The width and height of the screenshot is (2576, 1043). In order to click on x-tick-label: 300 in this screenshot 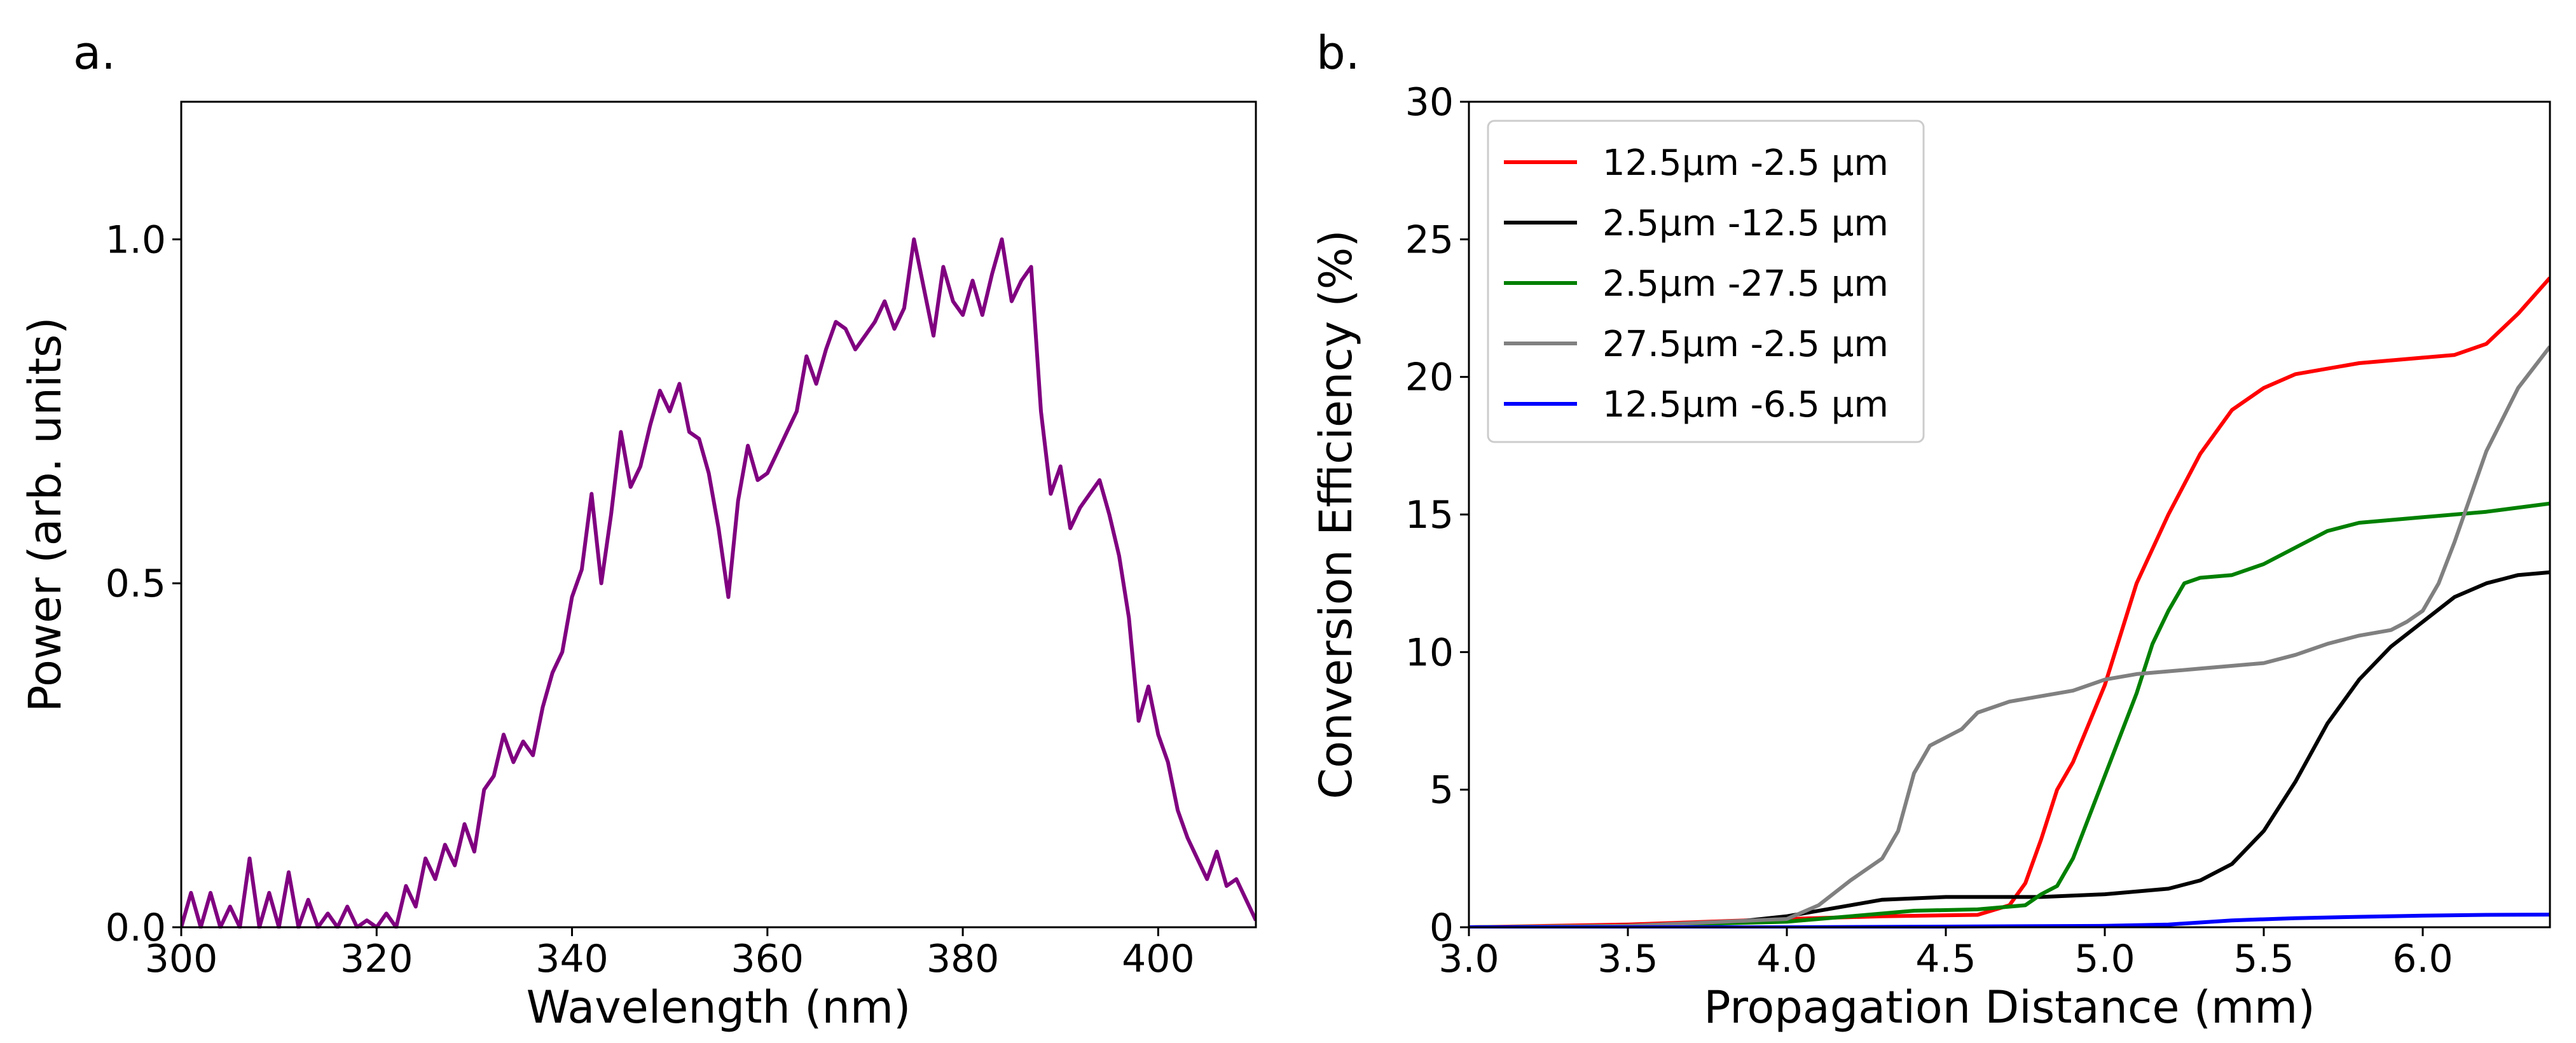, I will do `click(181, 959)`.